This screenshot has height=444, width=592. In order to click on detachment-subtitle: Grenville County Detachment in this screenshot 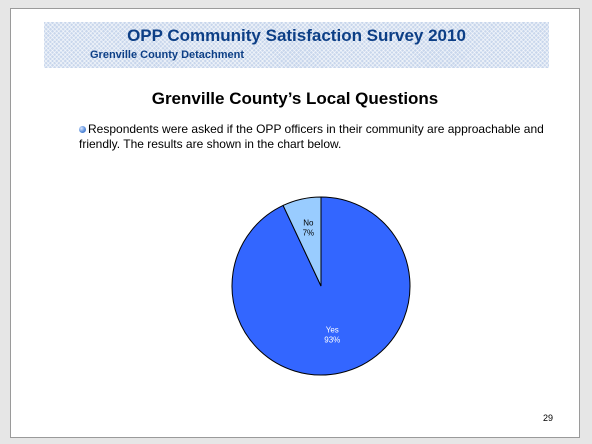, I will do `click(167, 55)`.